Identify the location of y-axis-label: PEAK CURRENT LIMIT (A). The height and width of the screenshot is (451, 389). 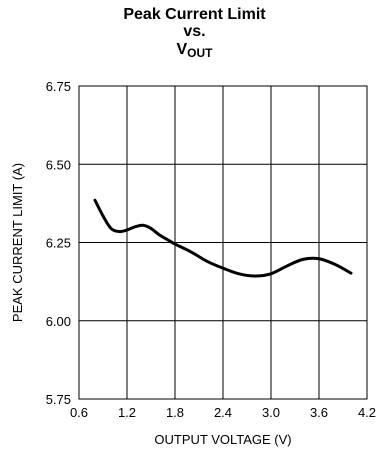
(17, 242).